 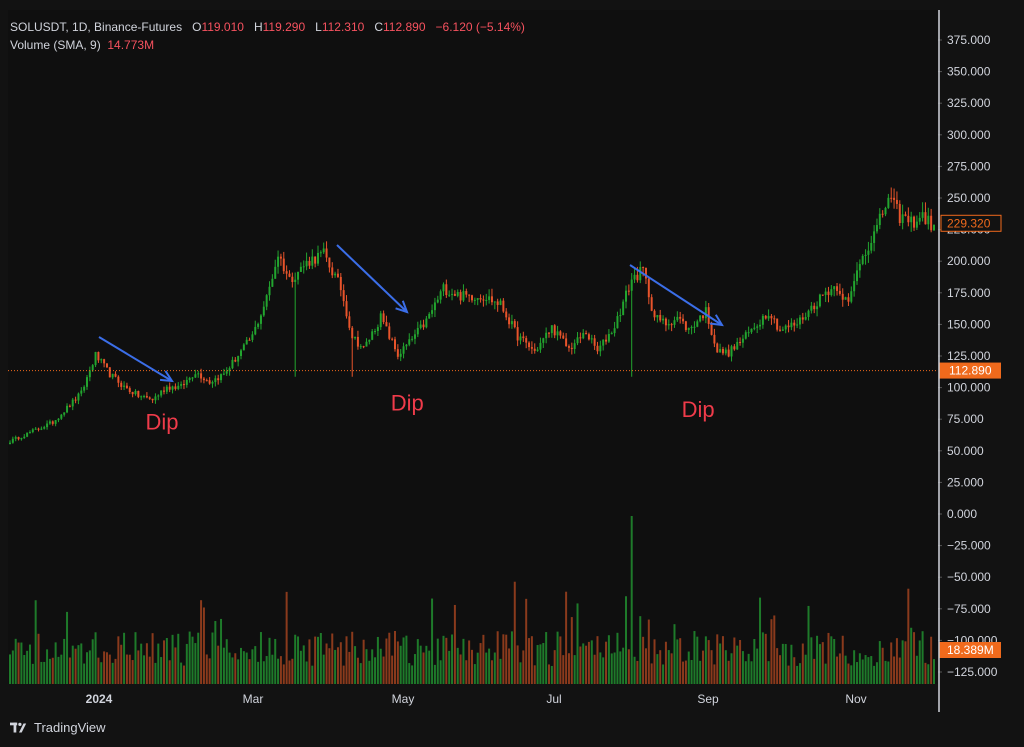 What do you see at coordinates (969, 577) in the screenshot?
I see `y-axis-tick: −50.000` at bounding box center [969, 577].